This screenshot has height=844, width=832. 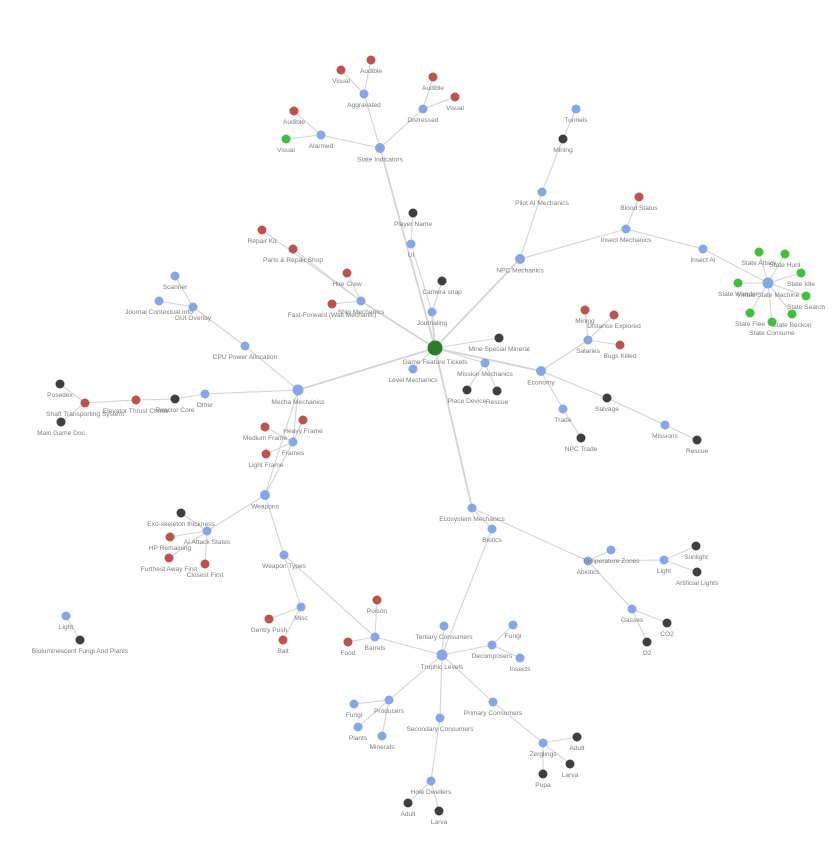 What do you see at coordinates (696, 546) in the screenshot?
I see `graph-node-sunlight` at bounding box center [696, 546].